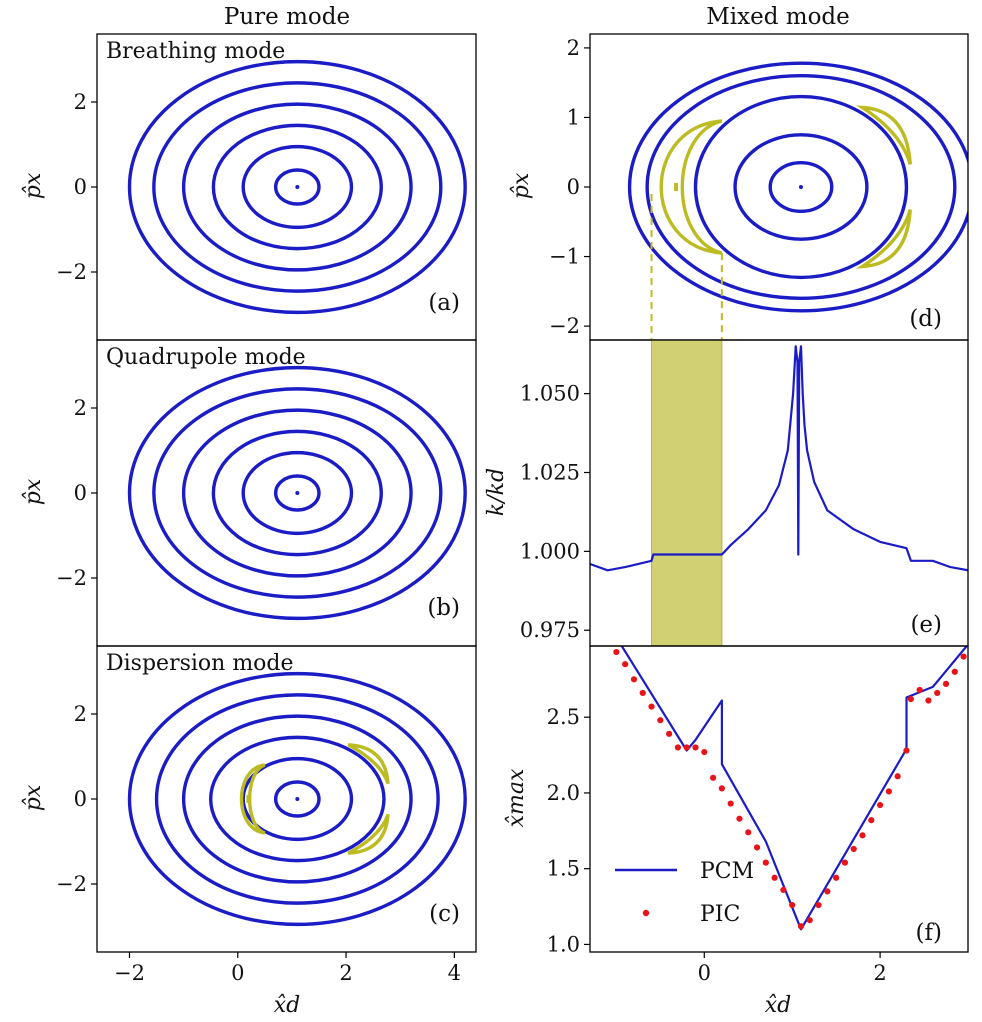  I want to click on resonance-band, so click(687, 493).